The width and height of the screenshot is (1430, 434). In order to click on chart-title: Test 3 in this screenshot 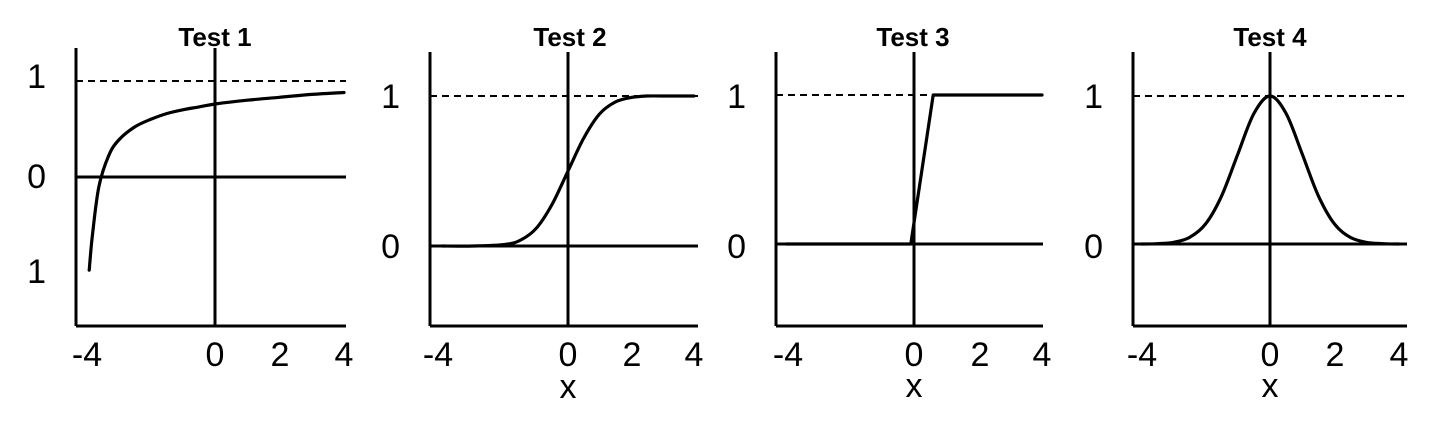, I will do `click(912, 37)`.